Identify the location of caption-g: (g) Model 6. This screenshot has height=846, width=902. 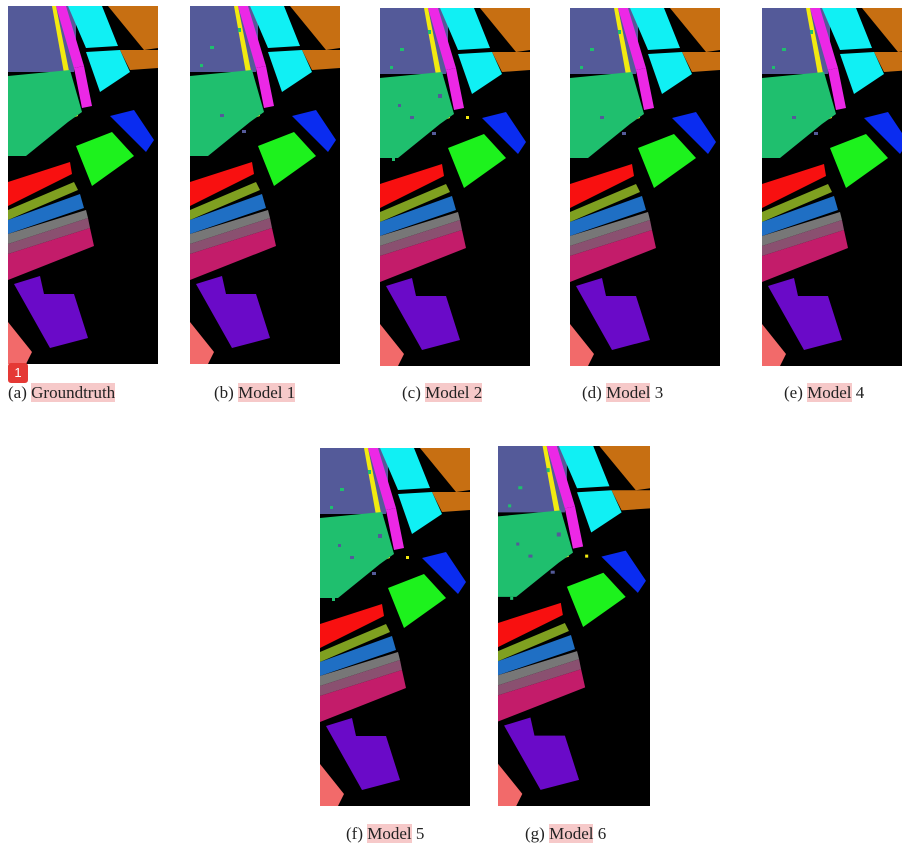
(566, 833).